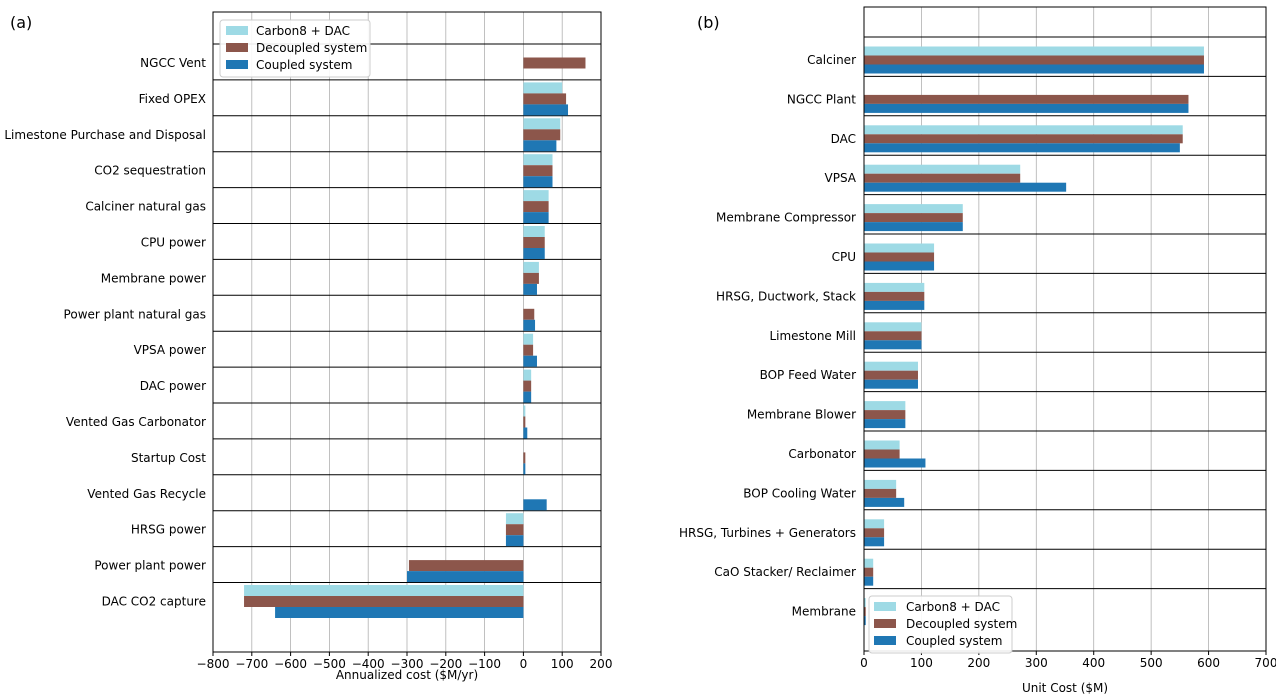 This screenshot has height=695, width=1276. I want to click on x-tick-label: 700, so click(1265, 663).